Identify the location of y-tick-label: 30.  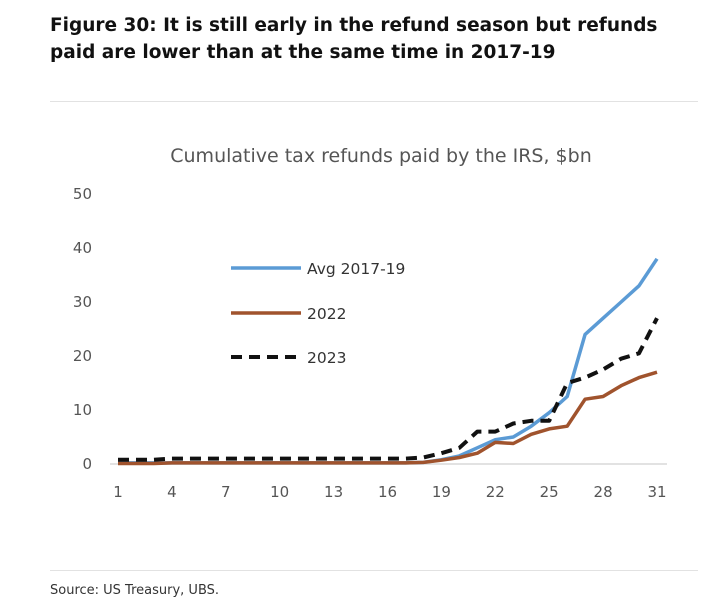
(82, 302).